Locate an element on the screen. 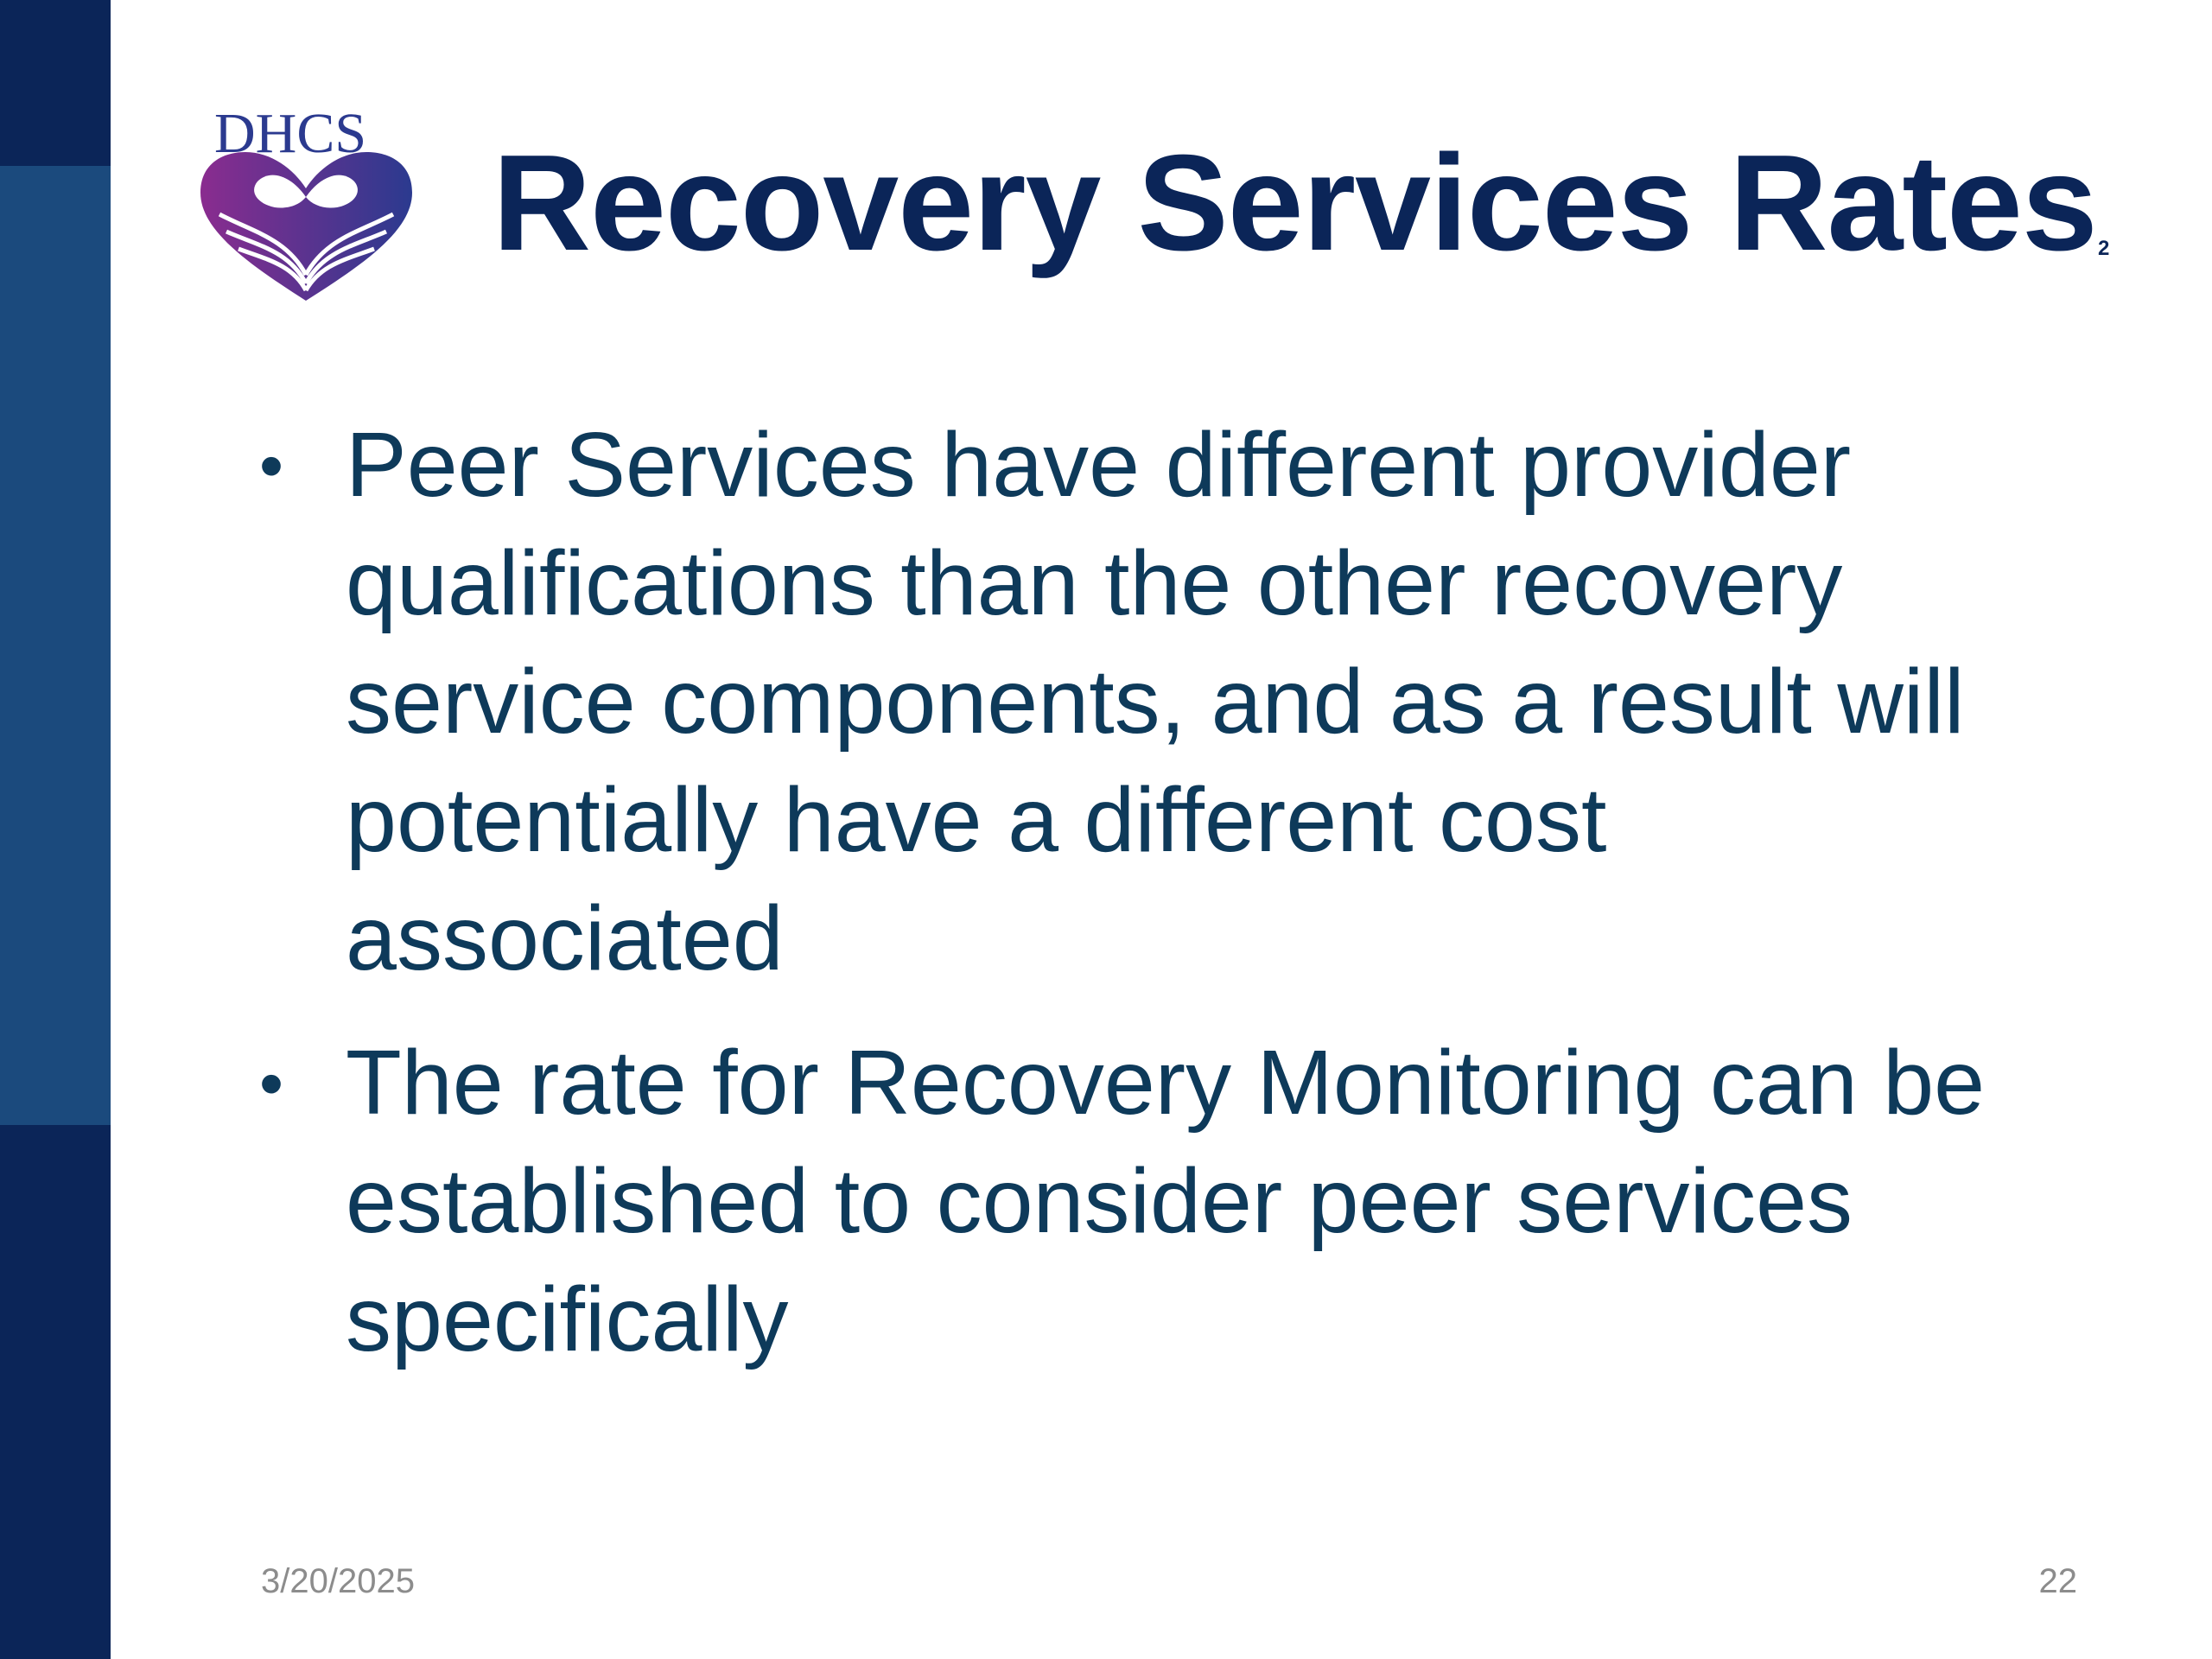 The width and height of the screenshot is (2212, 1659). dhcs-logo: DHCS is located at coordinates (306, 201).